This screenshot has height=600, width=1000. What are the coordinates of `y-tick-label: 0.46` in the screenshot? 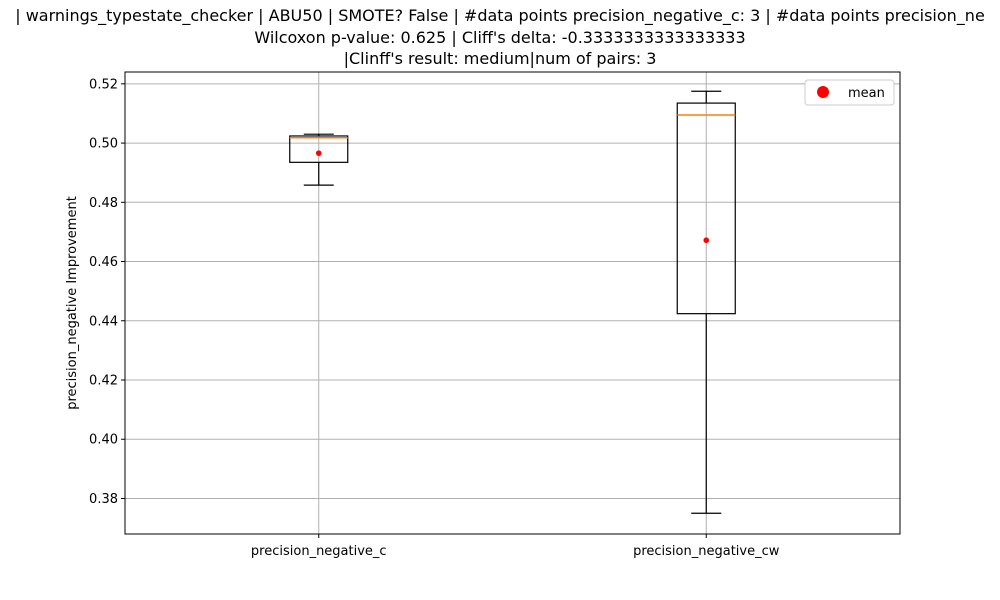 It's located at (103, 262).